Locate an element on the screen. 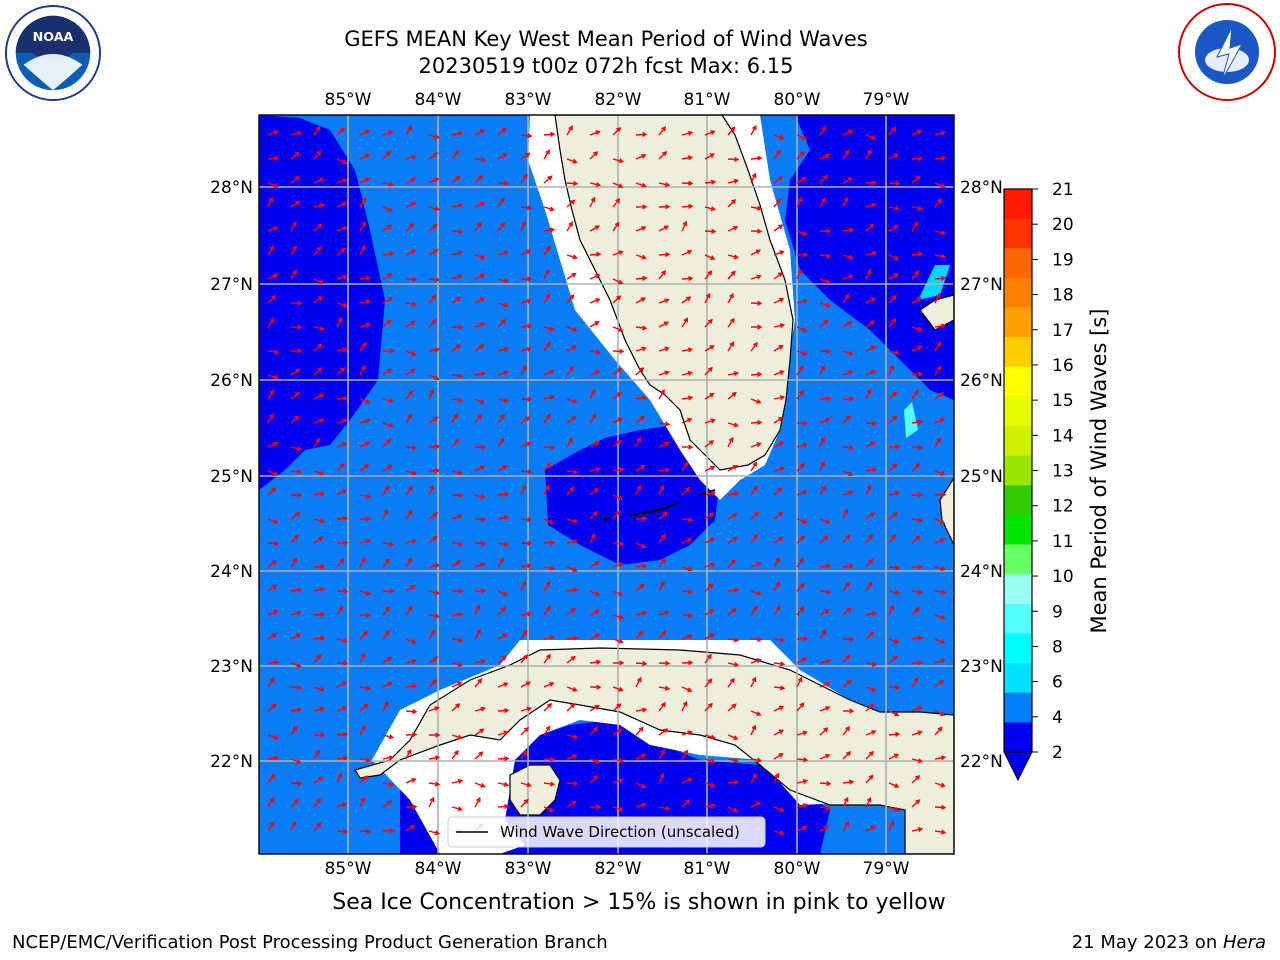  lon-tick: 82°W is located at coordinates (618, 869).